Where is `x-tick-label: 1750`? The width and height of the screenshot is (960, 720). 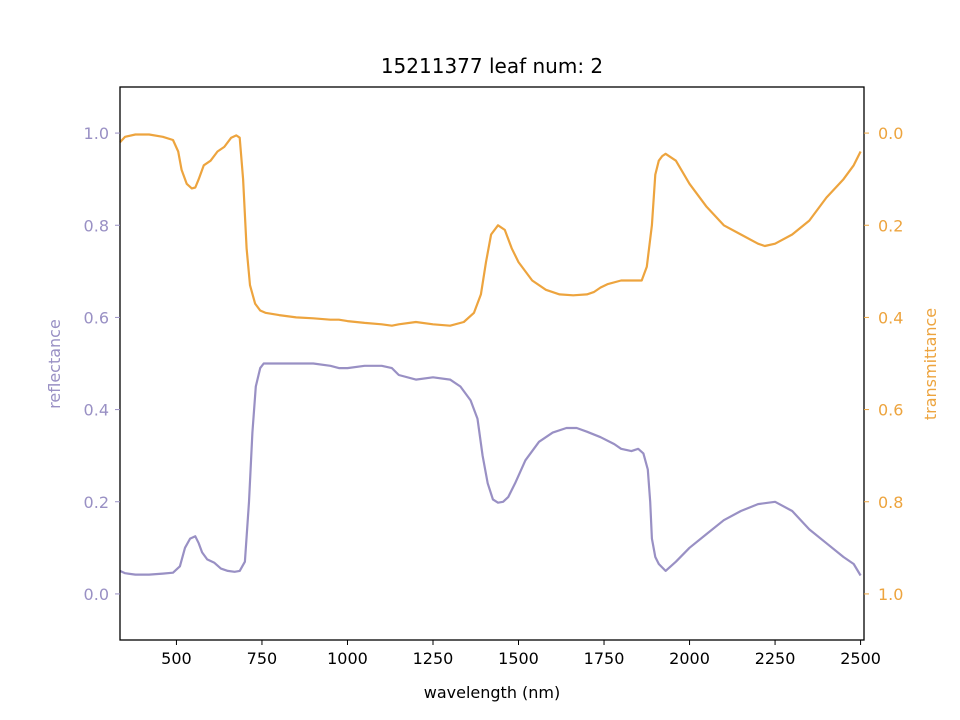 x-tick-label: 1750 is located at coordinates (604, 658).